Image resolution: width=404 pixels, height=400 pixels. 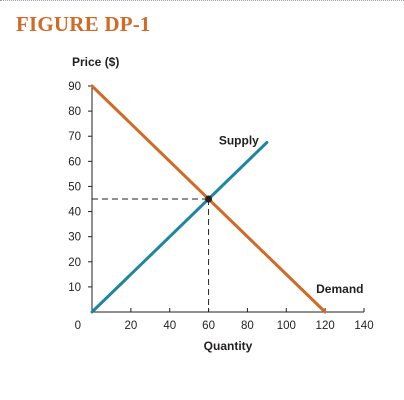 What do you see at coordinates (130, 326) in the screenshot?
I see `x-tick-label-20: 20` at bounding box center [130, 326].